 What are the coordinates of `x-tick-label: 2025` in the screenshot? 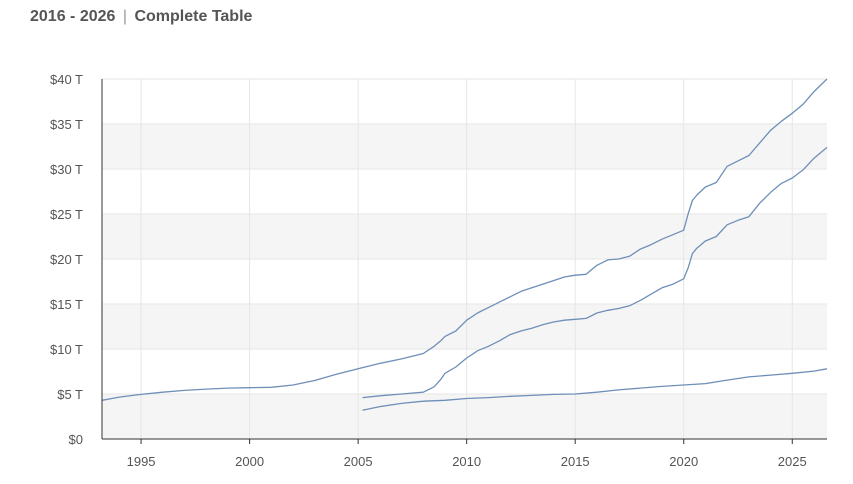 It's located at (792, 461).